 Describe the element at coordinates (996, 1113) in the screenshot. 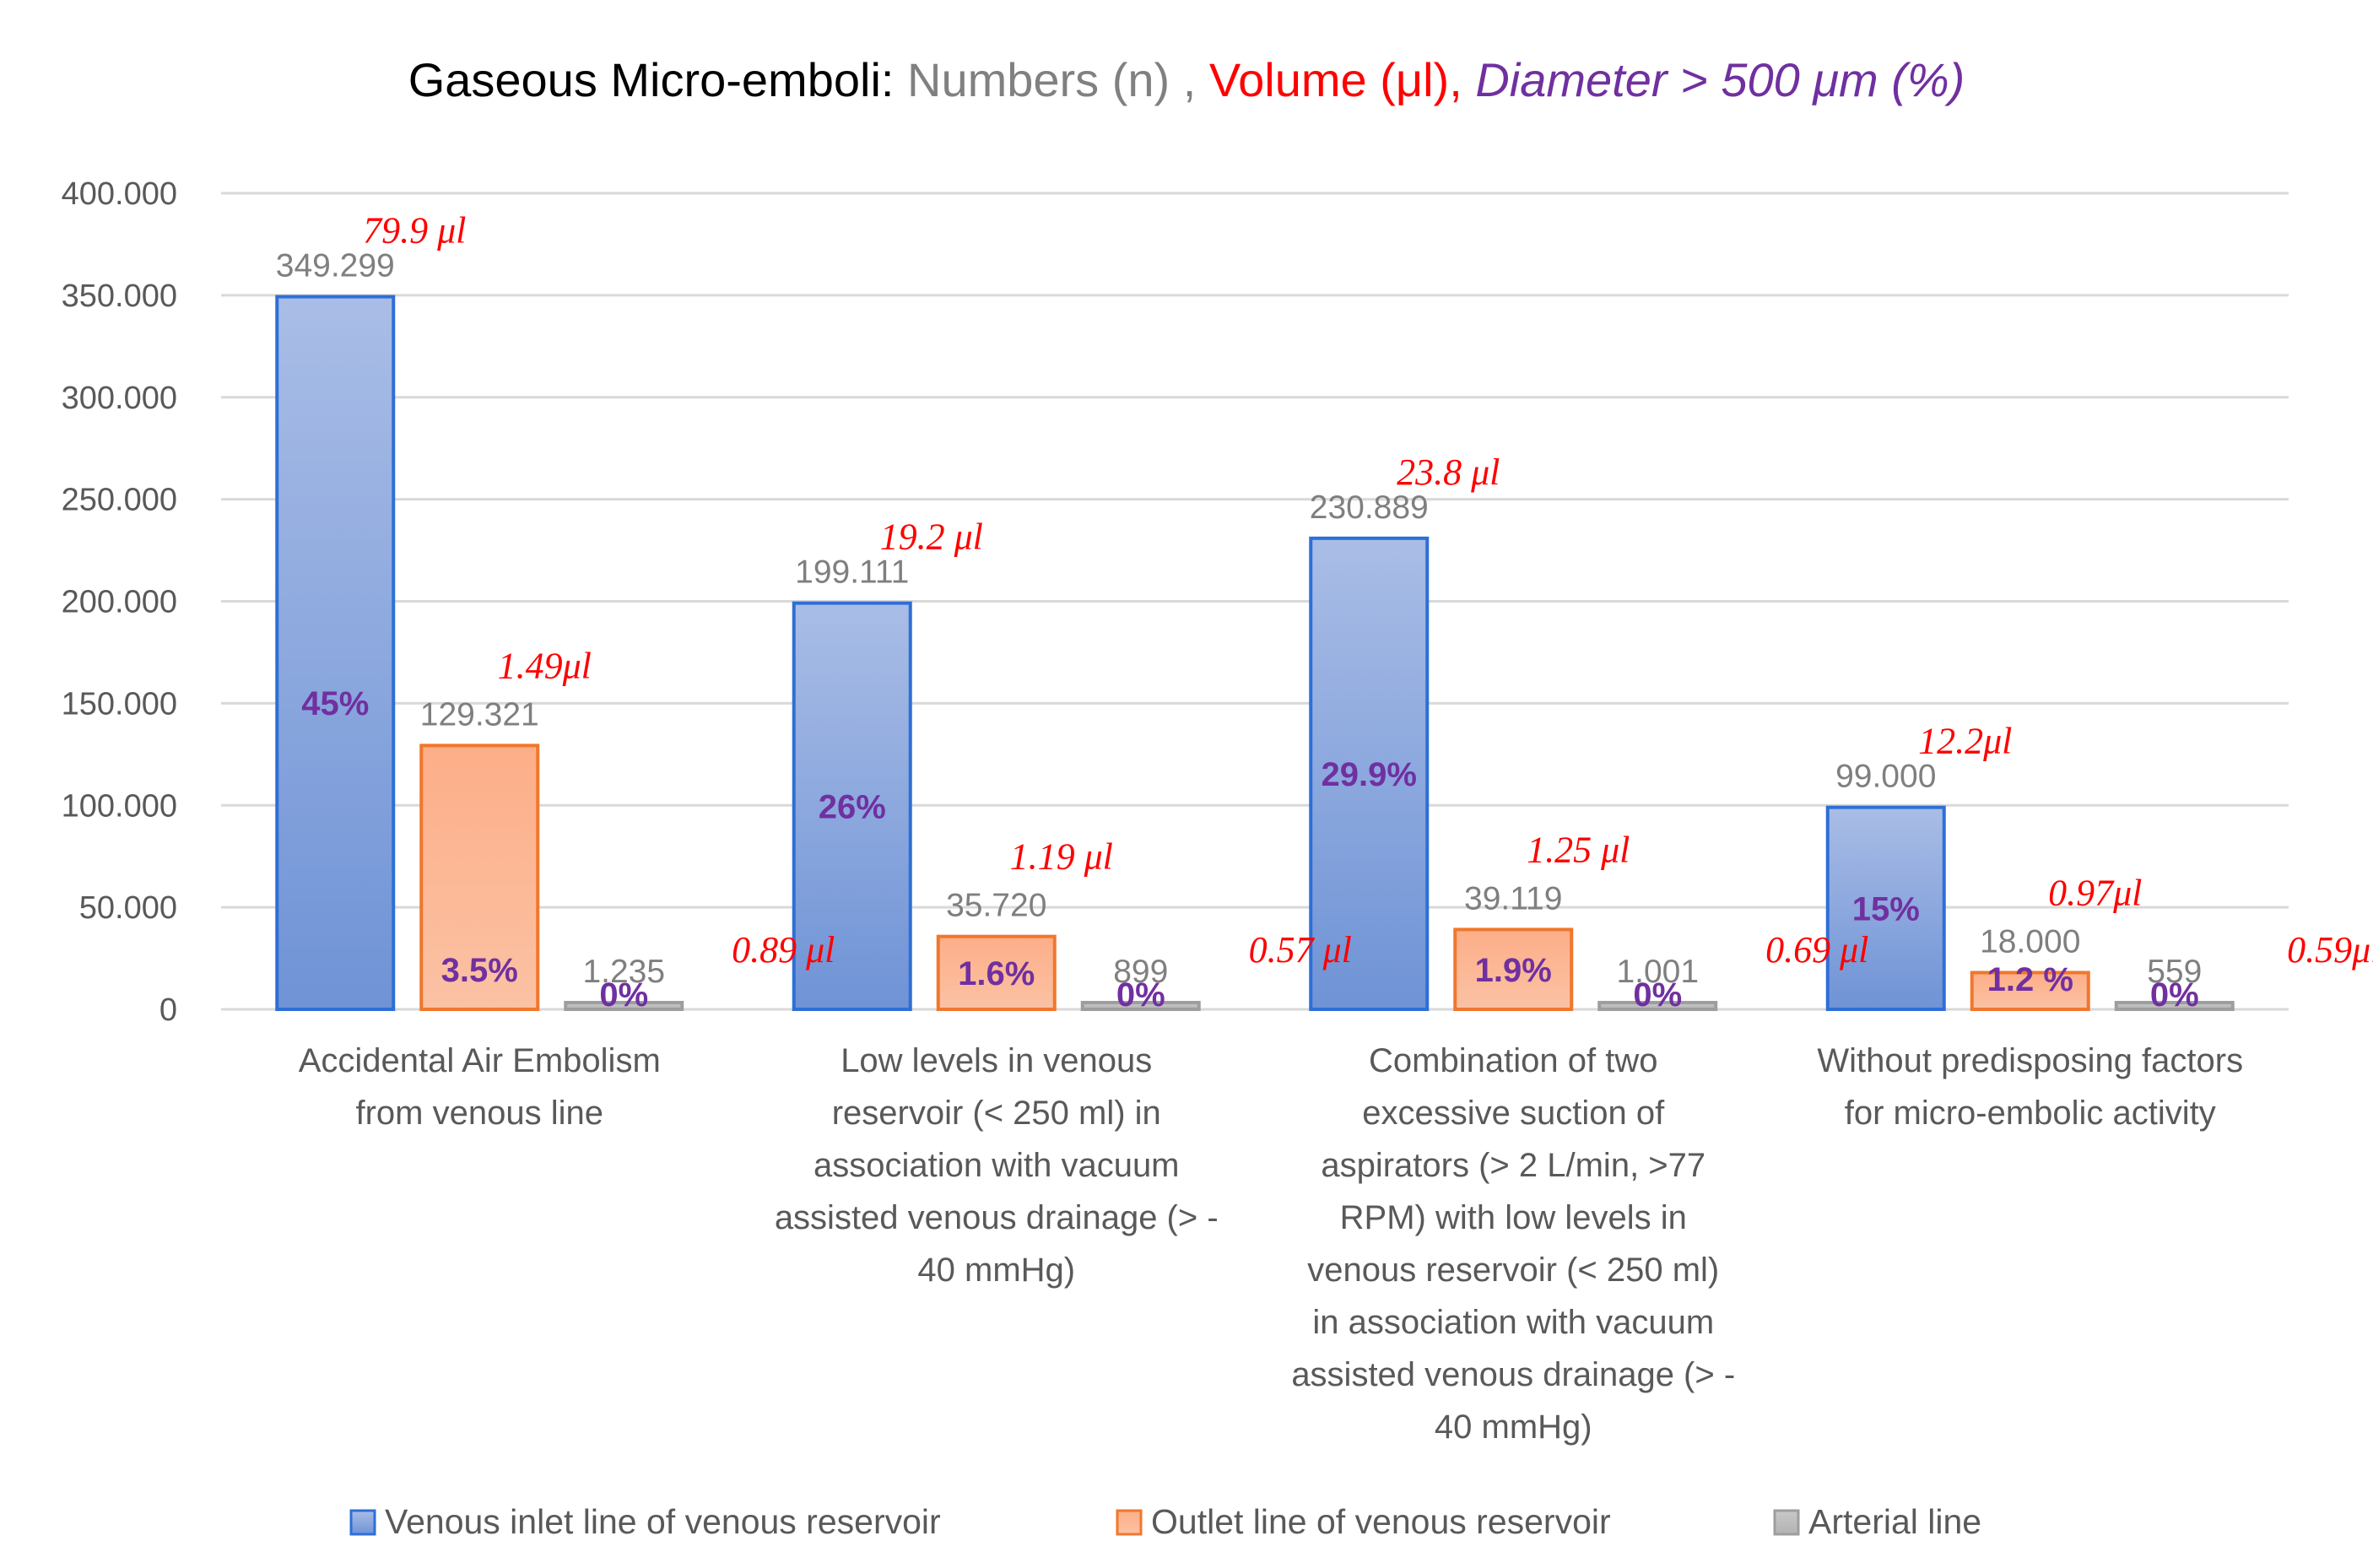

I see `category-label: reservoir (< 250 ml) in` at that location.